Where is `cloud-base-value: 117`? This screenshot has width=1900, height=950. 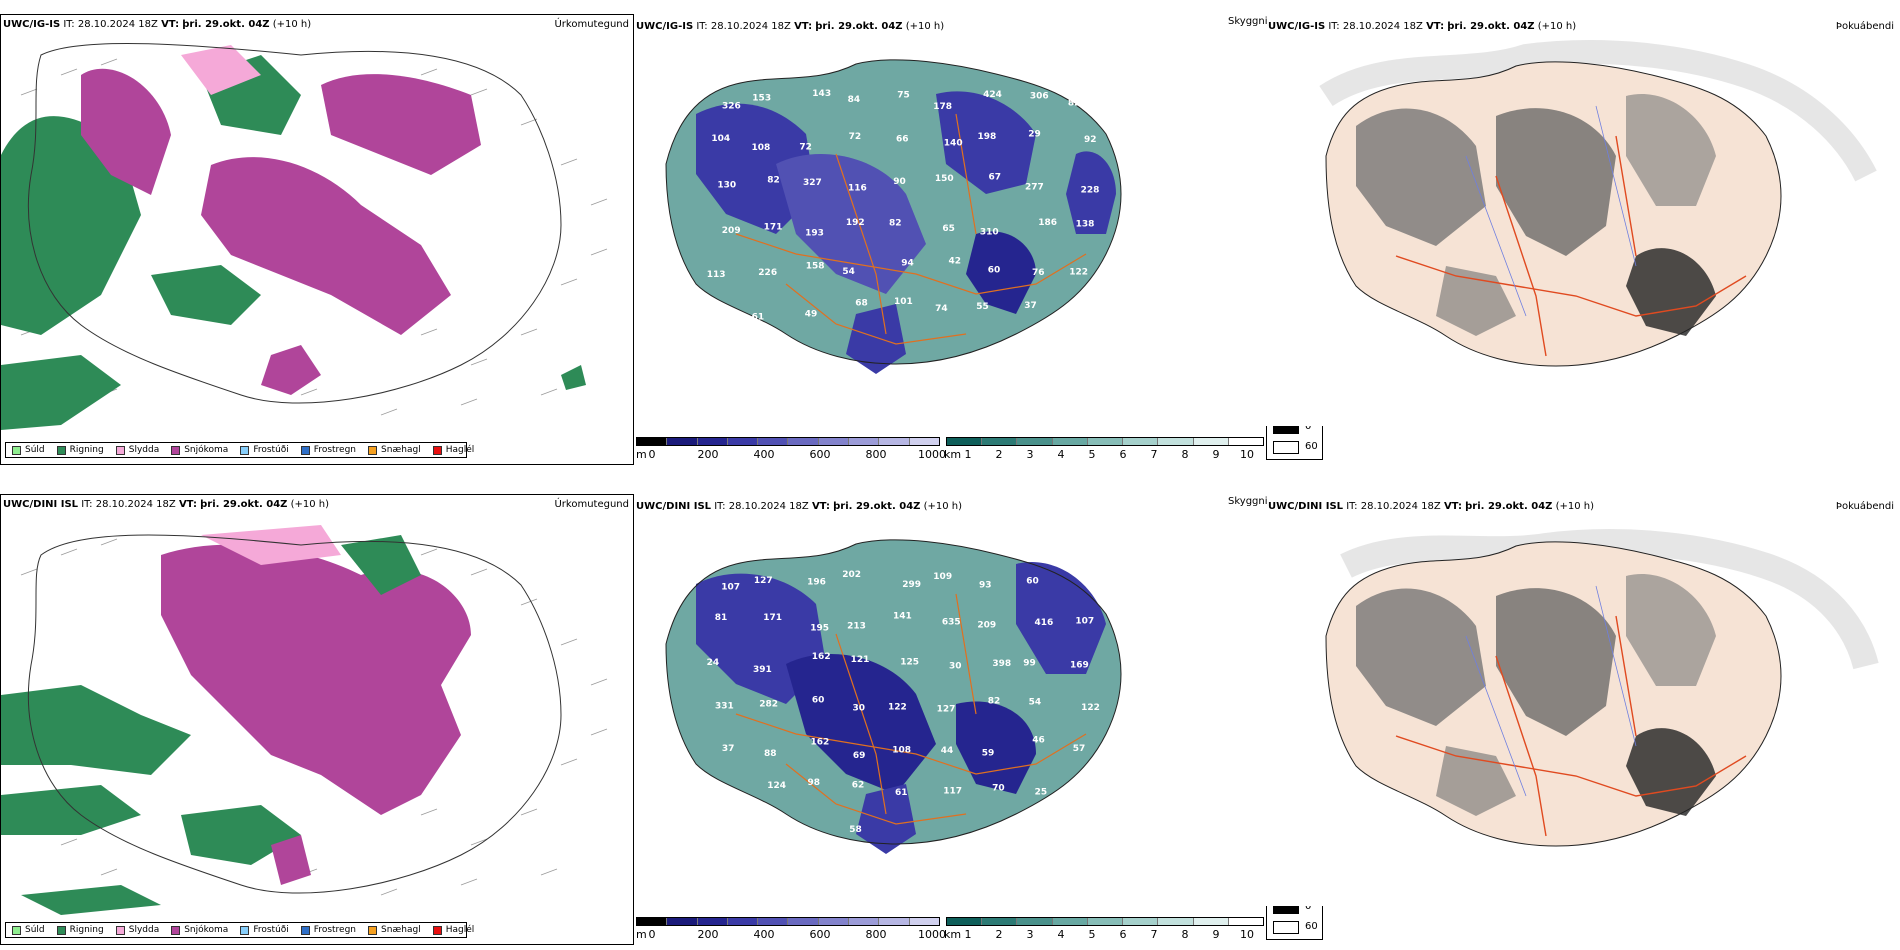 cloud-base-value: 117 is located at coordinates (952, 791).